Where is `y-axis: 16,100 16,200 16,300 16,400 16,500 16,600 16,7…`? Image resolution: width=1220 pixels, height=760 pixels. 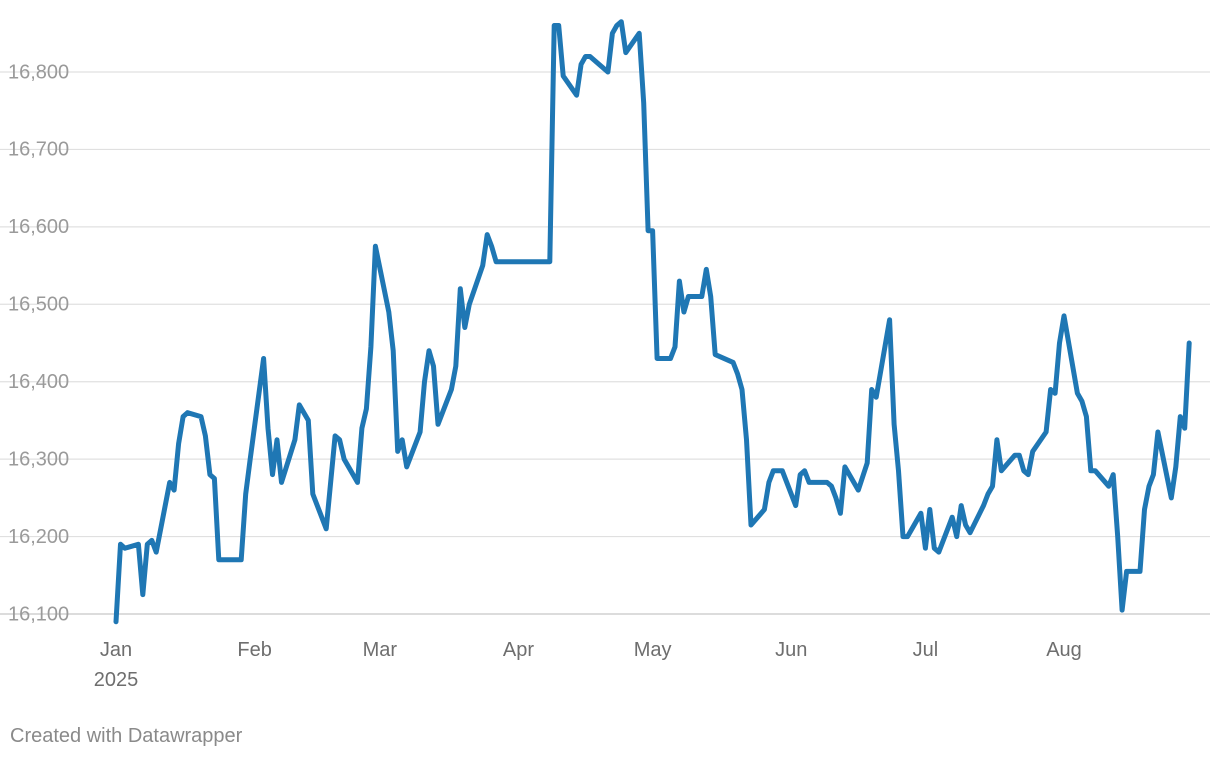 y-axis: 16,100 16,200 16,300 16,400 16,500 16,600 16,7… is located at coordinates (38, 343).